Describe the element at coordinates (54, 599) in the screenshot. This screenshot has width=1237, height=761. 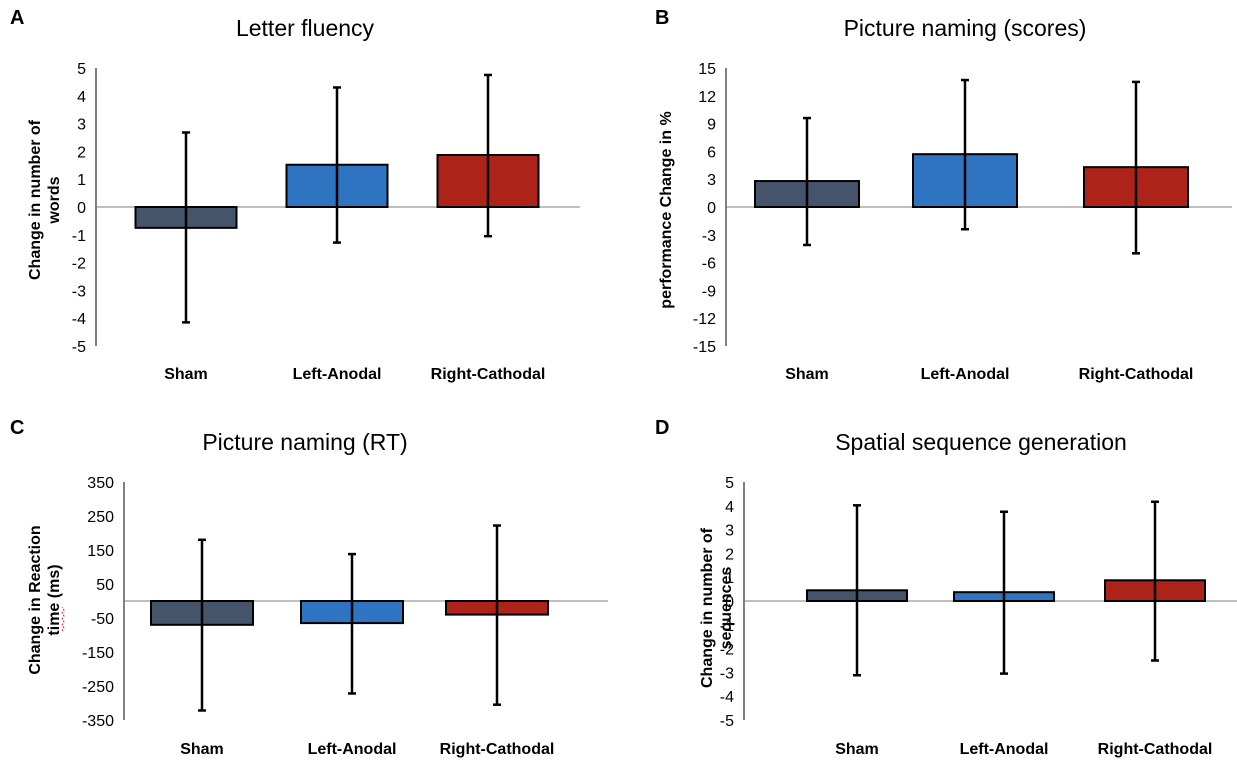
I see `y-axis-label-line: time (ms)` at that location.